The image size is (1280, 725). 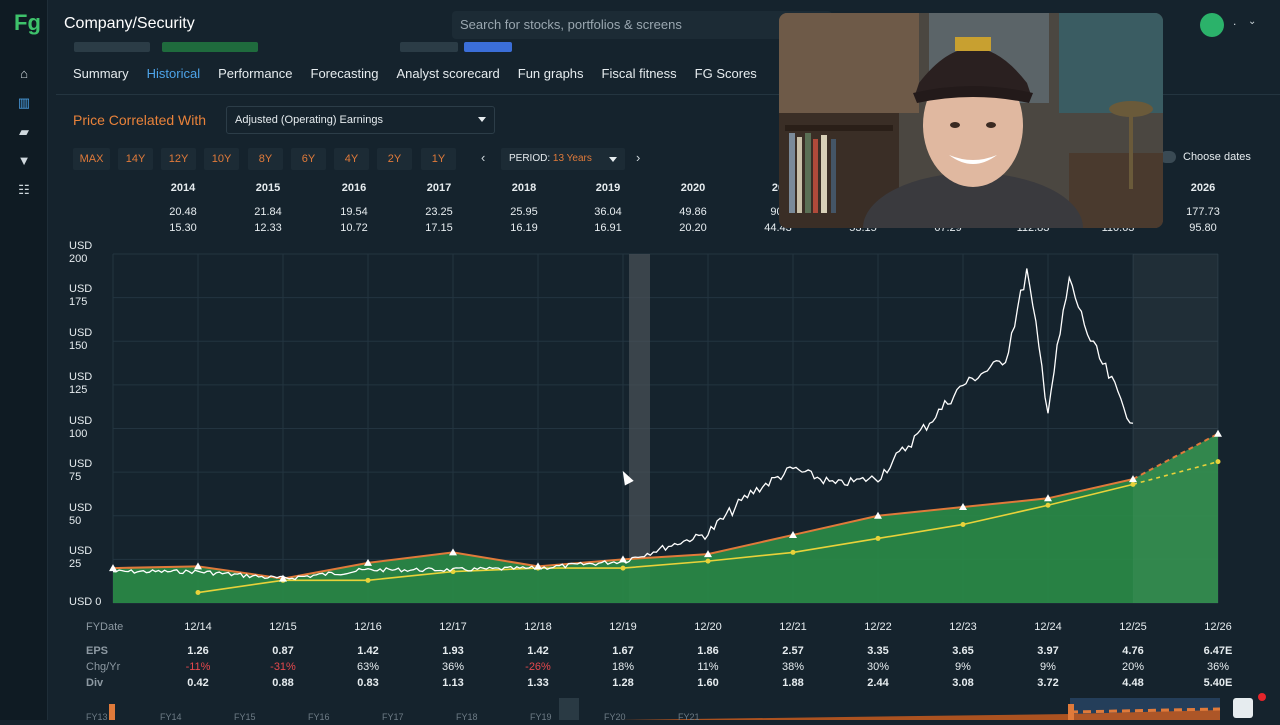 I want to click on mouse-cursor, so click(x=626, y=477).